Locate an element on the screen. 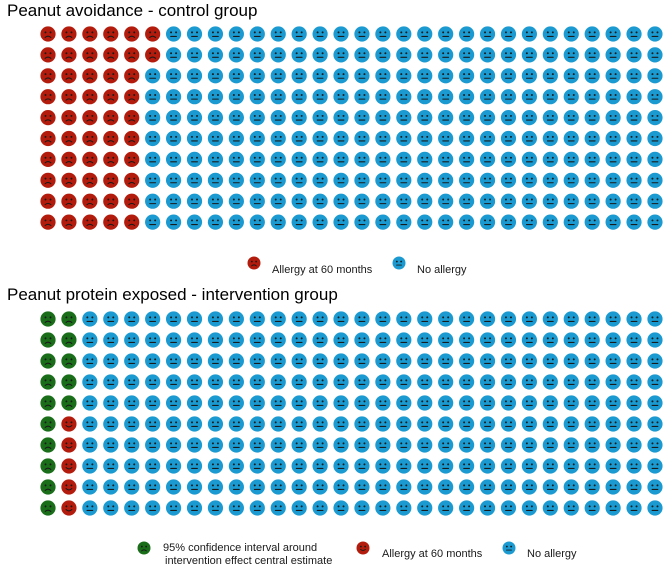  chart-title-control: Peanut avoidance - control group is located at coordinates (132, 10).